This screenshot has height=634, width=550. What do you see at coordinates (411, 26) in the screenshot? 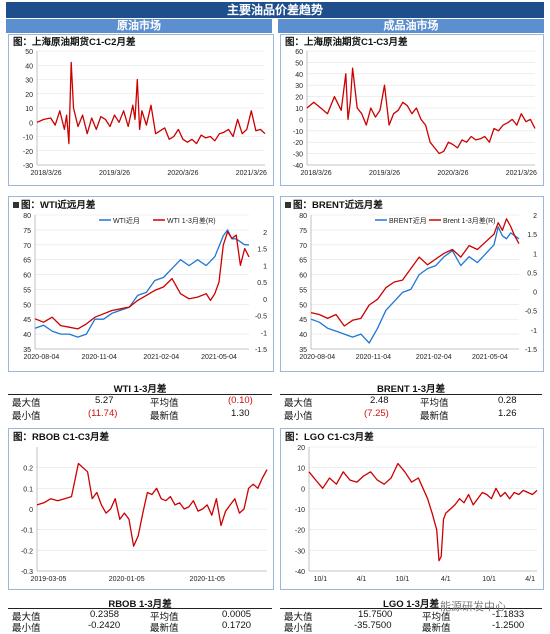
I see `section-products: 成品油市场` at bounding box center [411, 26].